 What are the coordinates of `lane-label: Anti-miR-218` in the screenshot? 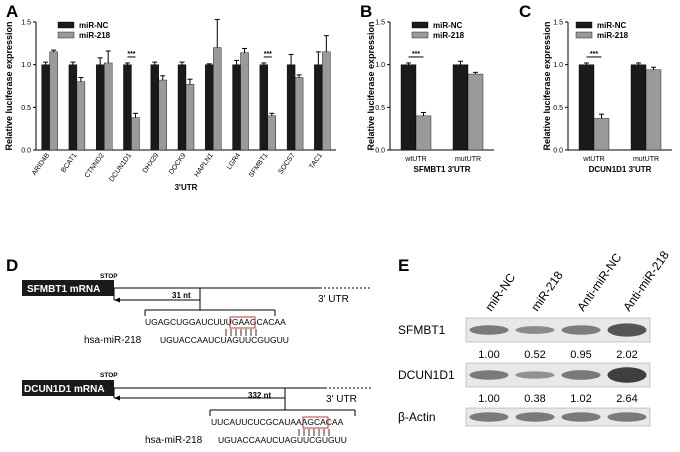 It's located at (646, 281).